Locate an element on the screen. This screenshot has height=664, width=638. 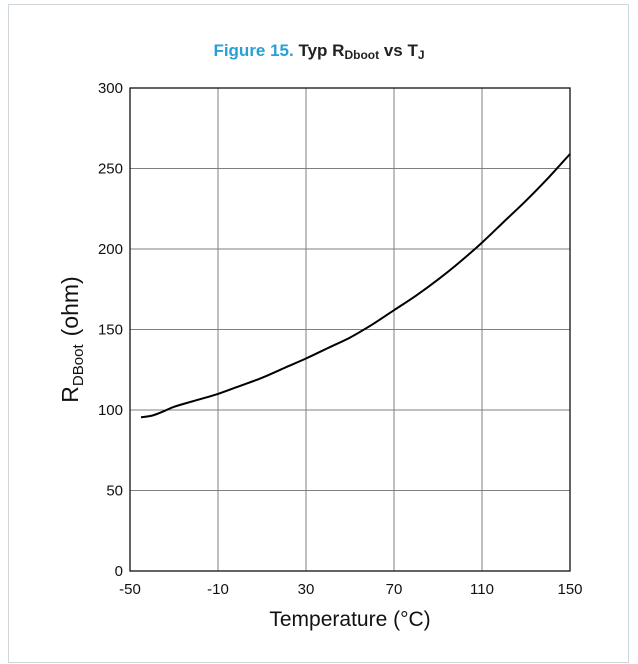
x-tick-label: 30 is located at coordinates (306, 589).